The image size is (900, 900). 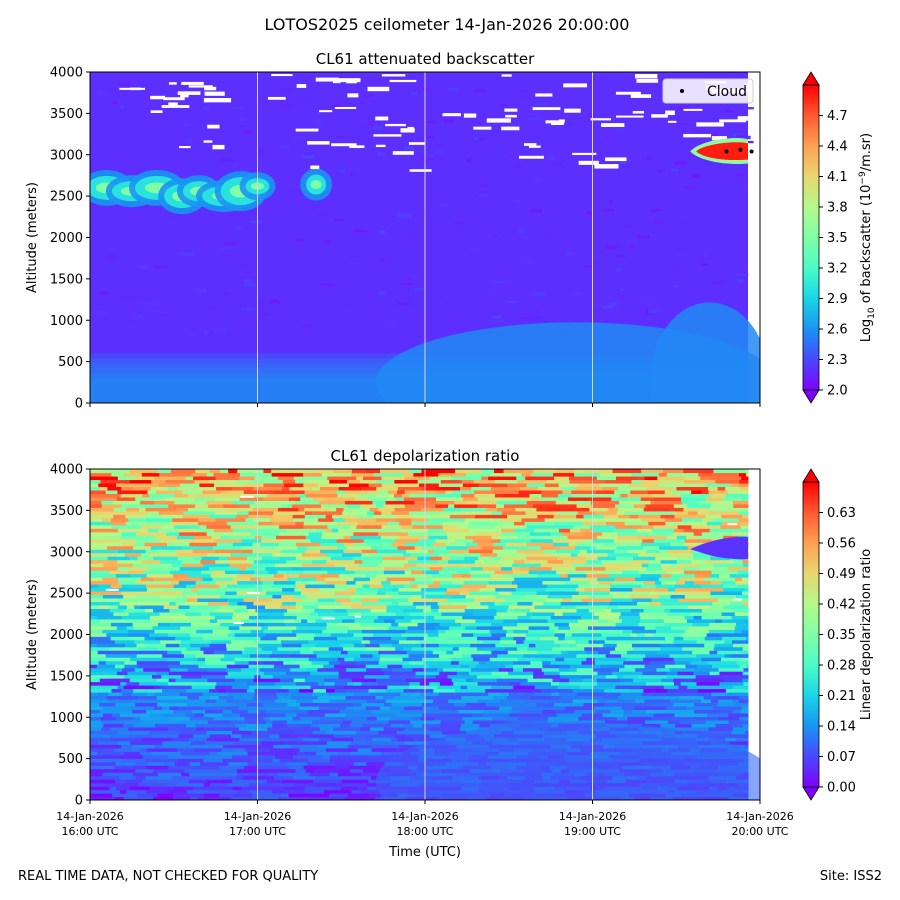 What do you see at coordinates (66, 635) in the screenshot?
I see `y-tick-label: 2000` at bounding box center [66, 635].